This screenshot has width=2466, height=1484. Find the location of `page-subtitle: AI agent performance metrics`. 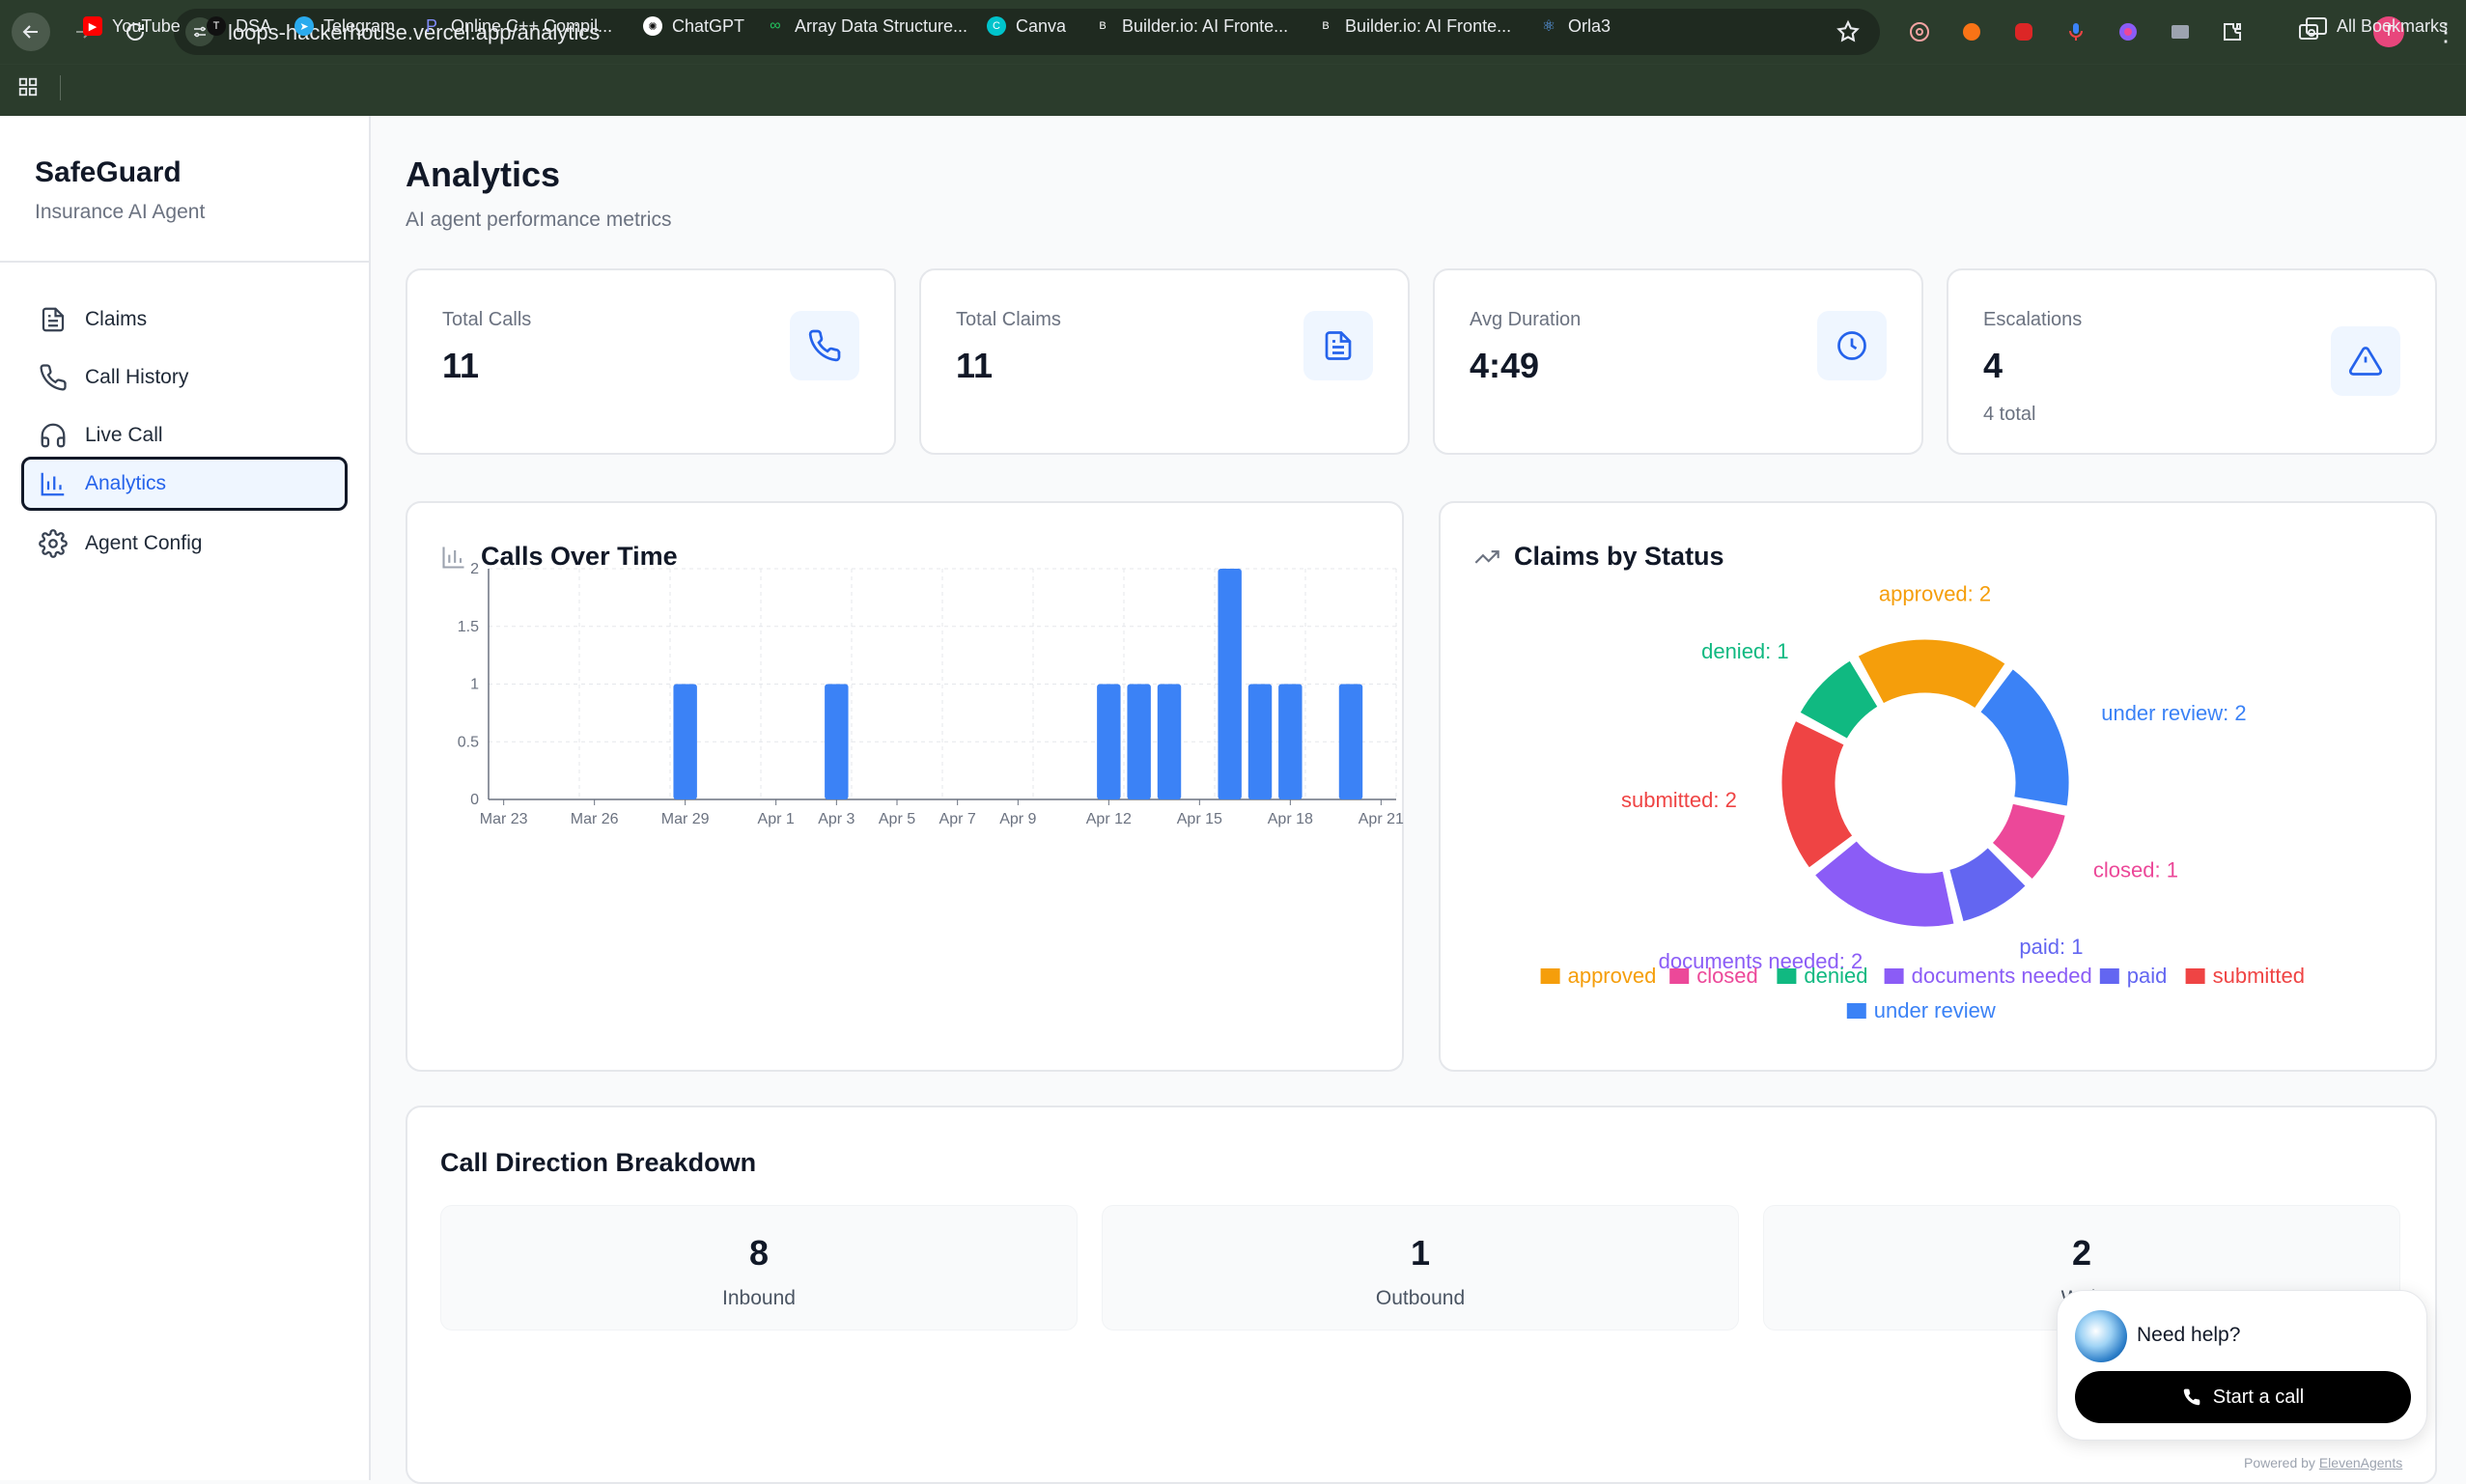

page-subtitle: AI agent performance metrics is located at coordinates (539, 220).